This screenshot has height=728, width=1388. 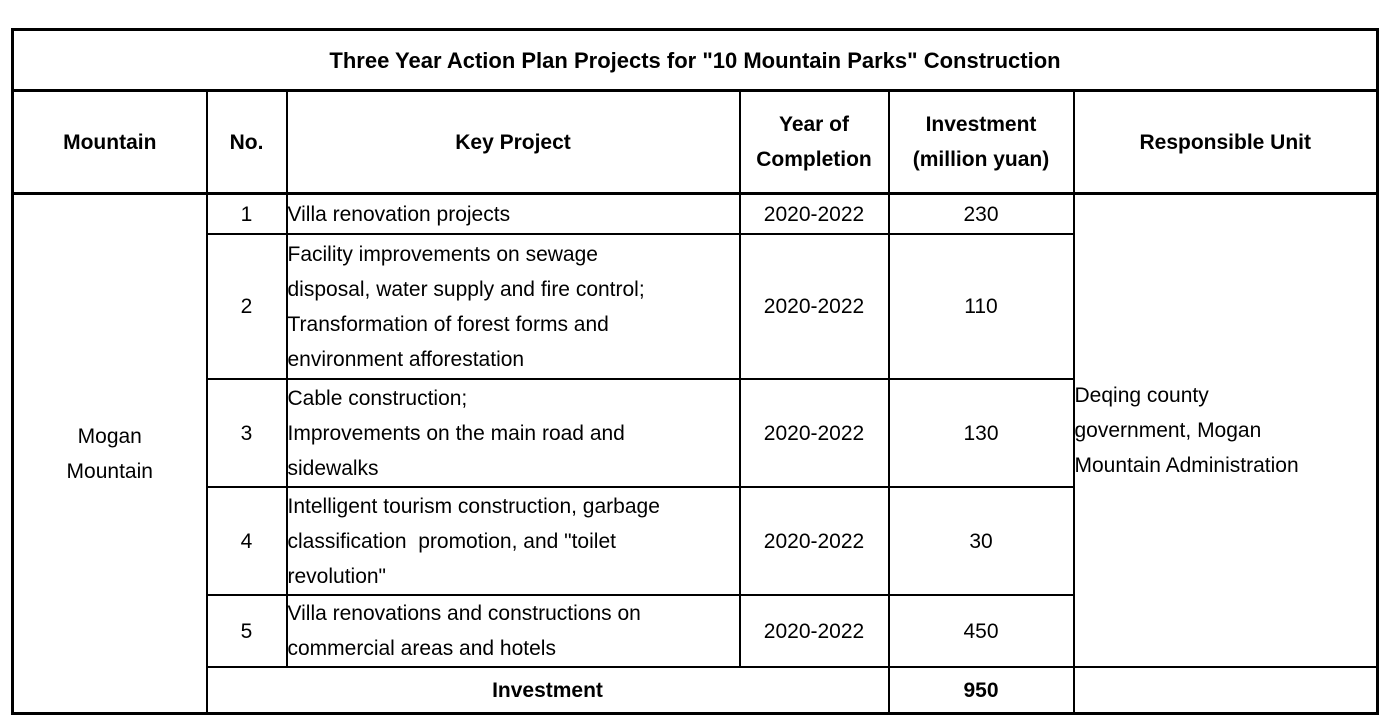 I want to click on no-cell: 5, so click(x=246, y=631).